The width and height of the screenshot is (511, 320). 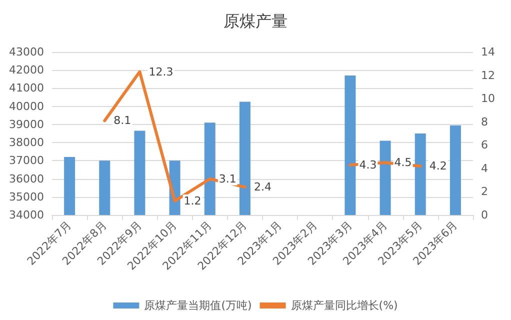 I want to click on y-tick-label: 40000, so click(x=26, y=106).